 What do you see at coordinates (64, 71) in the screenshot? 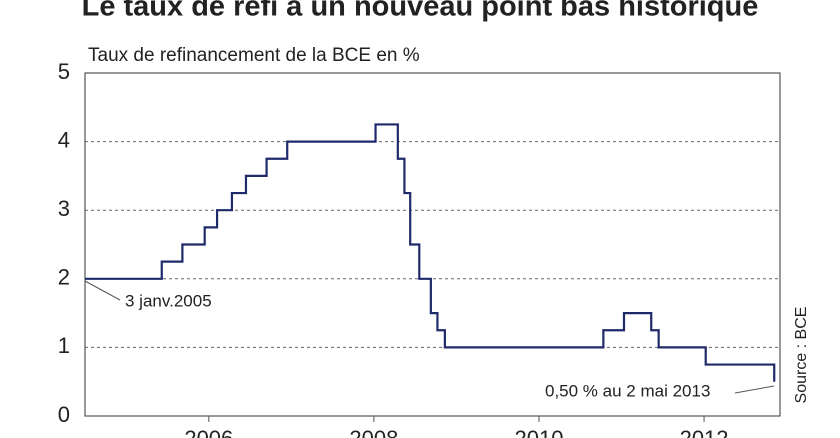
I see `y-tick-label: 5` at bounding box center [64, 71].